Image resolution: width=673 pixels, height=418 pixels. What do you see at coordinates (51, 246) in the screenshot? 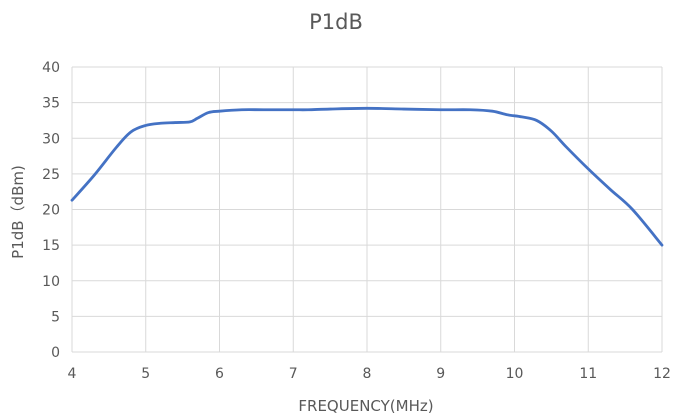
I see `y-tick-label: 15` at bounding box center [51, 246].